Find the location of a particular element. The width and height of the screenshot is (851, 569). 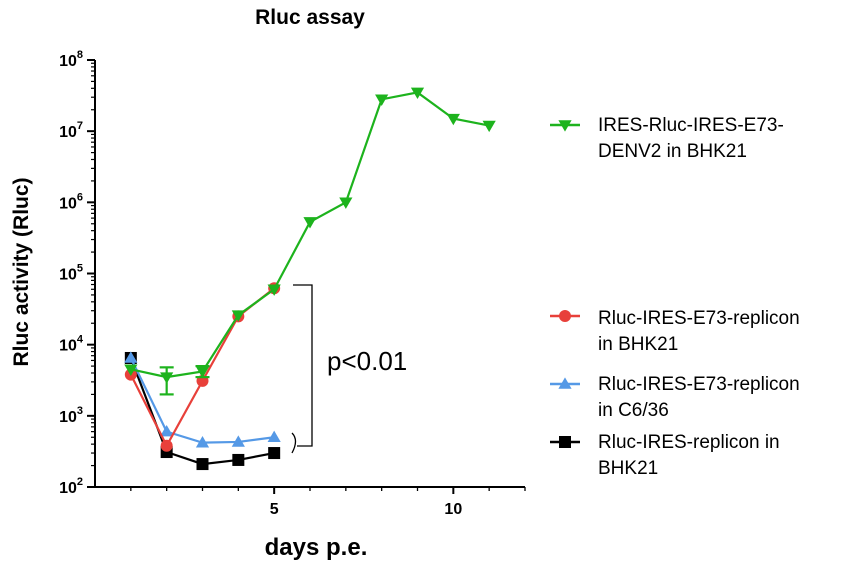

y-tick-label: 10⁶ is located at coordinates (71, 201).